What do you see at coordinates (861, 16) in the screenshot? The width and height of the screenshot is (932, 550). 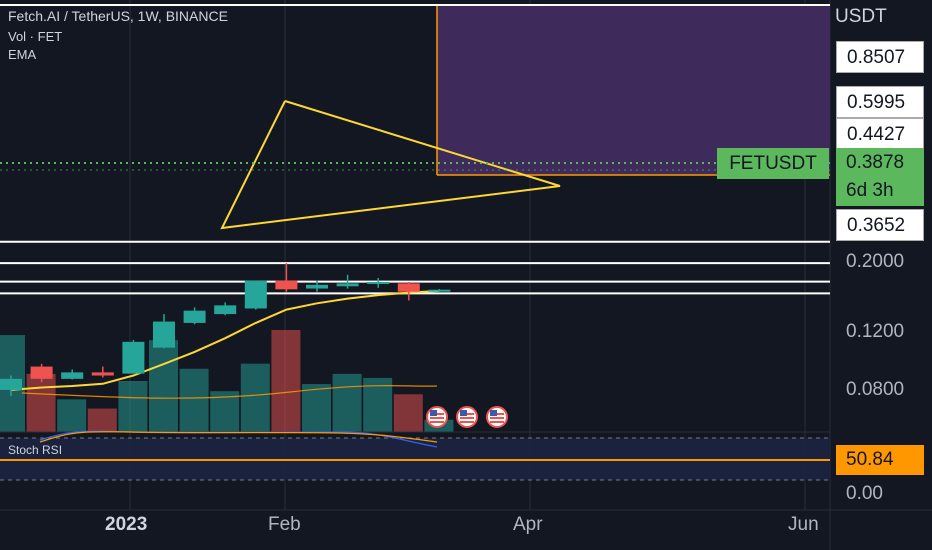 I see `currency-label: USDT` at bounding box center [861, 16].